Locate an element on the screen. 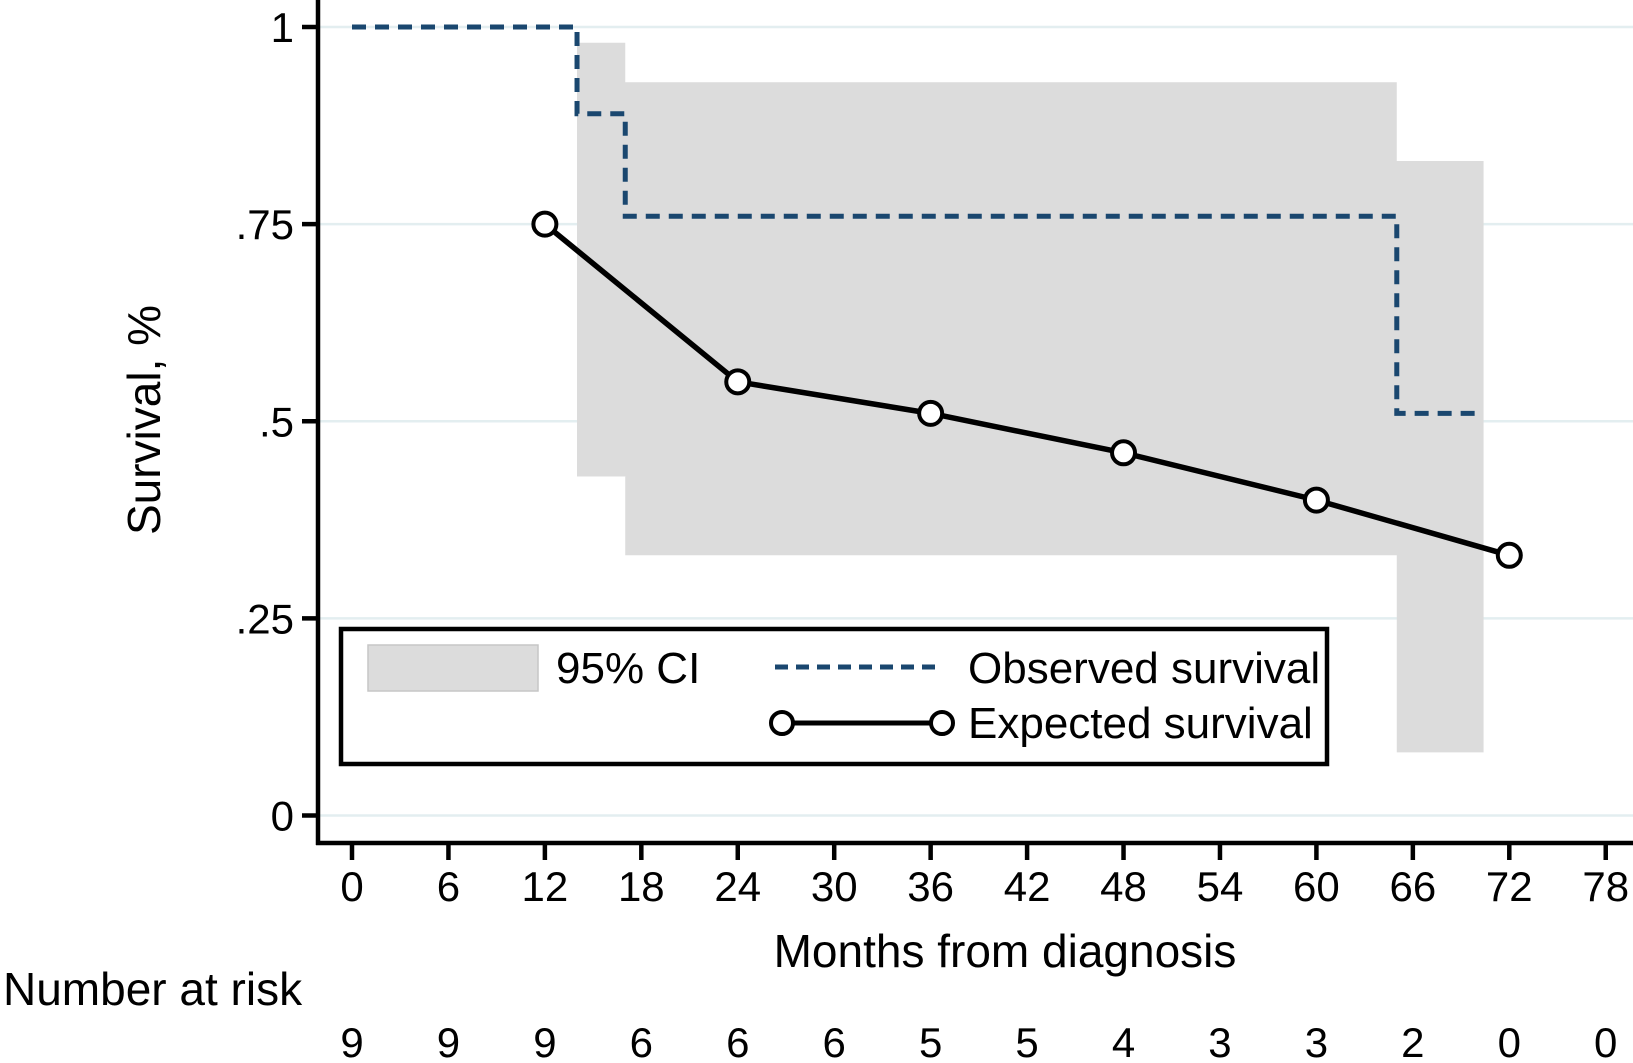 Image resolution: width=1633 pixels, height=1063 pixels. legend-ci-label: 95% CI is located at coordinates (628, 668).